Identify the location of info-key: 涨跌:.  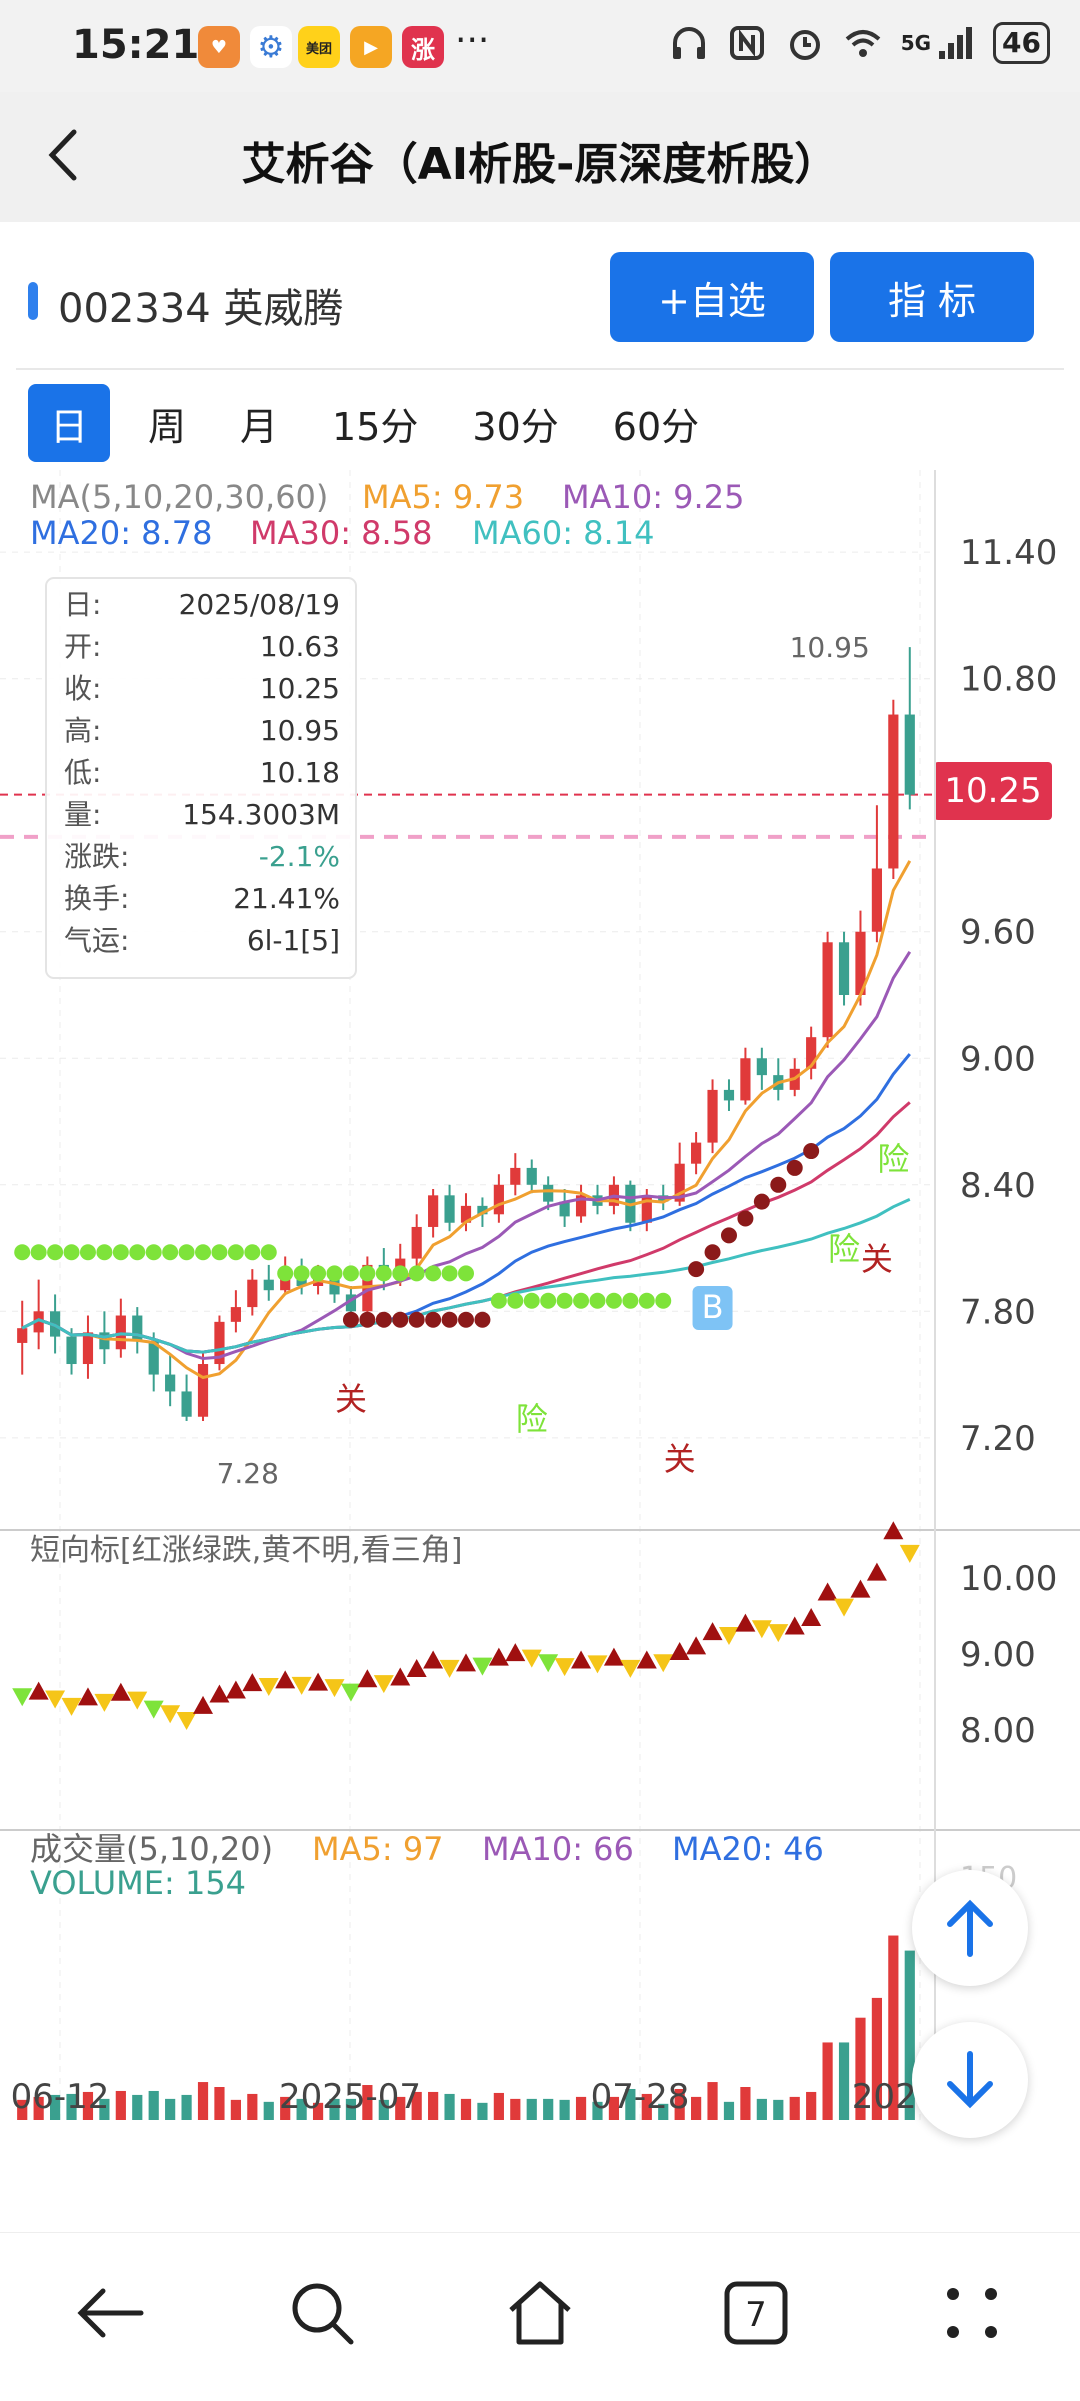
(96, 856).